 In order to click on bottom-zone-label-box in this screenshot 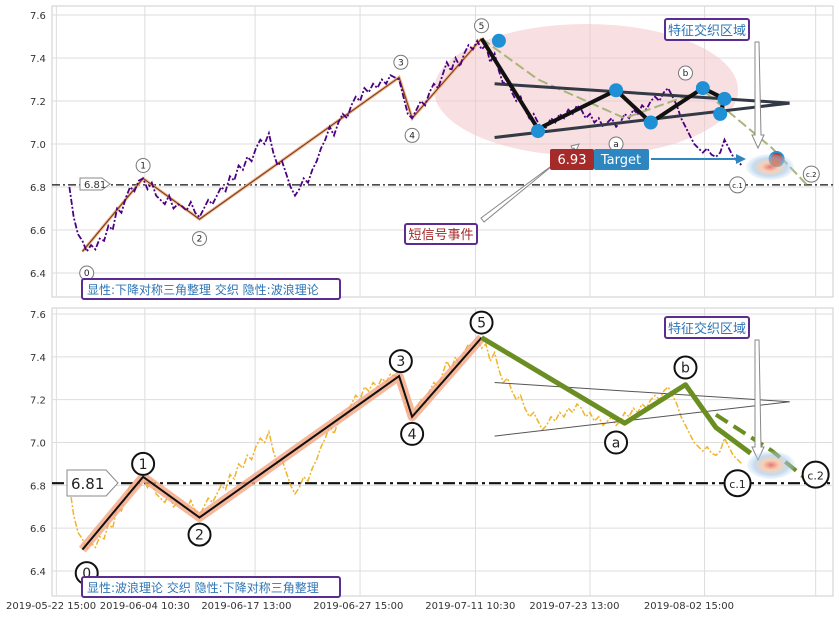, I will do `click(707, 327)`.